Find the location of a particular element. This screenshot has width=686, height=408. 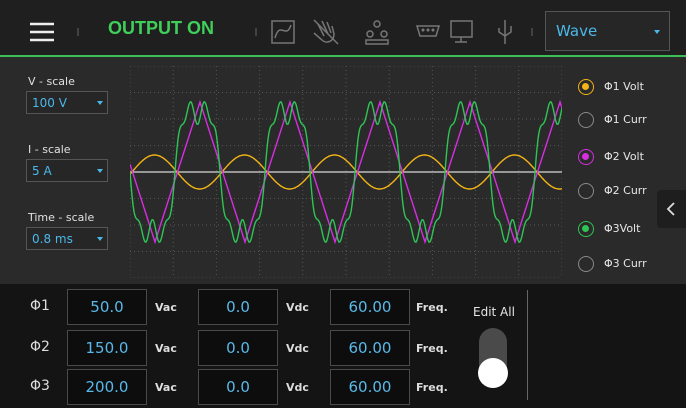

hand-icon is located at coordinates (326, 32).